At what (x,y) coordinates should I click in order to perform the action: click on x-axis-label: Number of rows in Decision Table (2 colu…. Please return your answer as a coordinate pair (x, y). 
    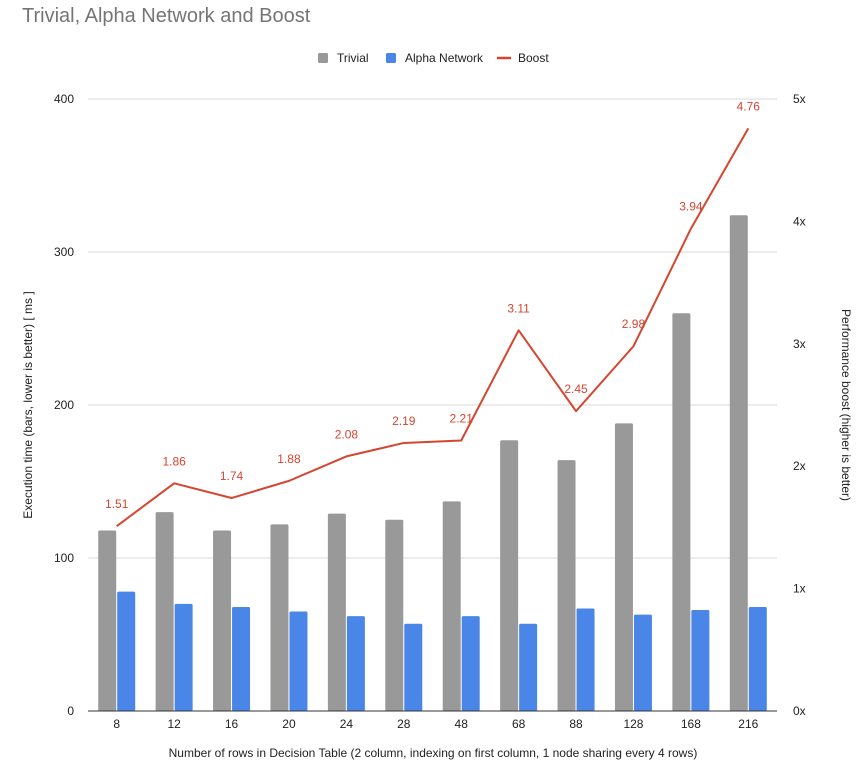
    Looking at the image, I should click on (433, 753).